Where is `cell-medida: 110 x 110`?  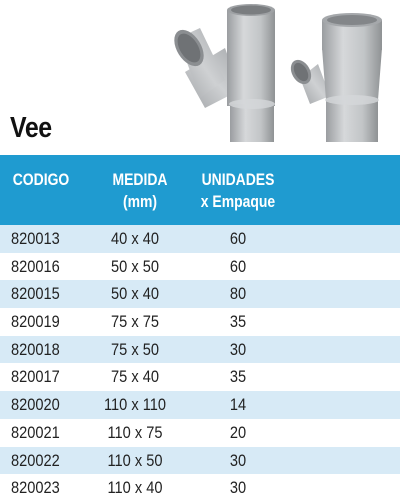
cell-medida: 110 x 110 is located at coordinates (135, 405).